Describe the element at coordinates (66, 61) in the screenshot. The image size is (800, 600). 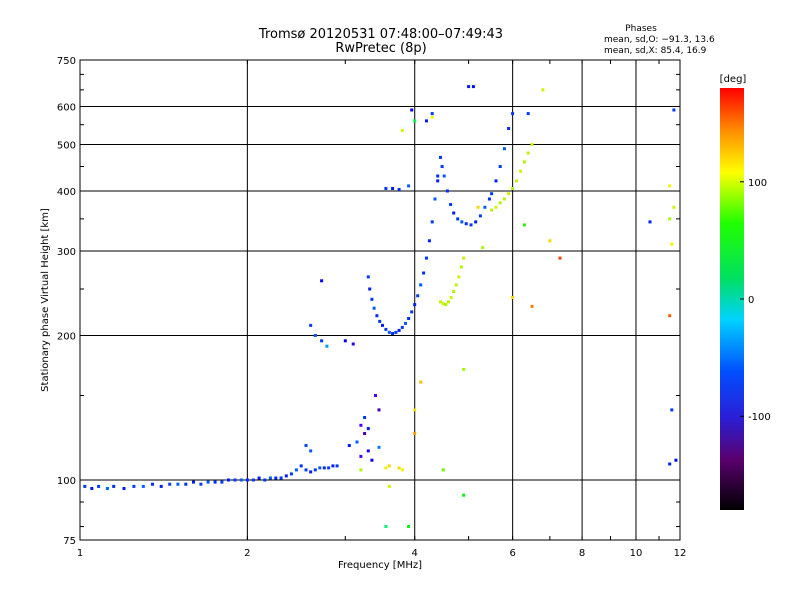
I see `y-tick-label: 750` at that location.